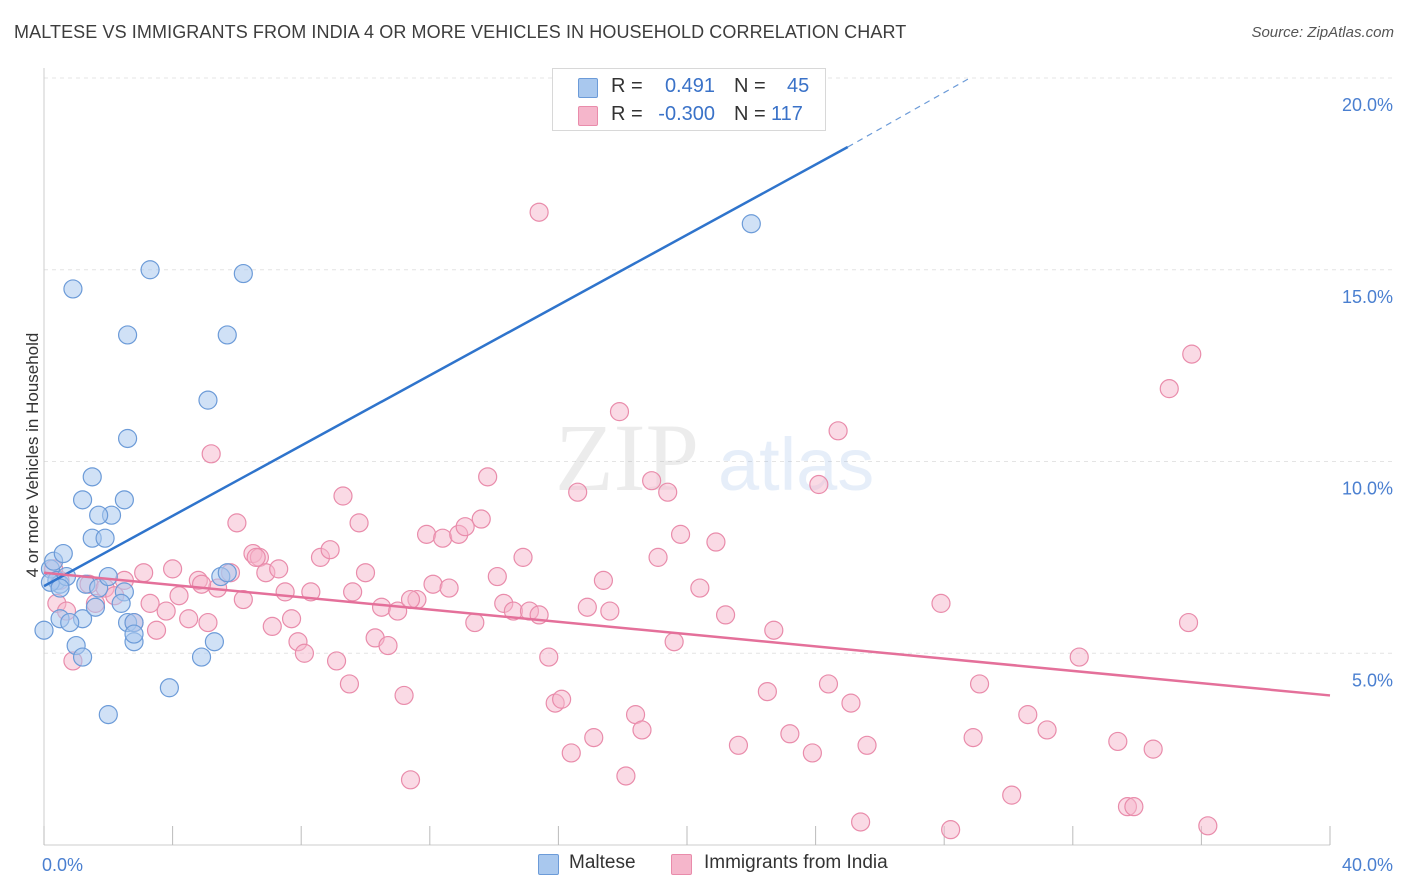 This screenshot has width=1406, height=892. Describe the element at coordinates (909, 112) in the screenshot. I see `maltese-trendline-extension` at that location.